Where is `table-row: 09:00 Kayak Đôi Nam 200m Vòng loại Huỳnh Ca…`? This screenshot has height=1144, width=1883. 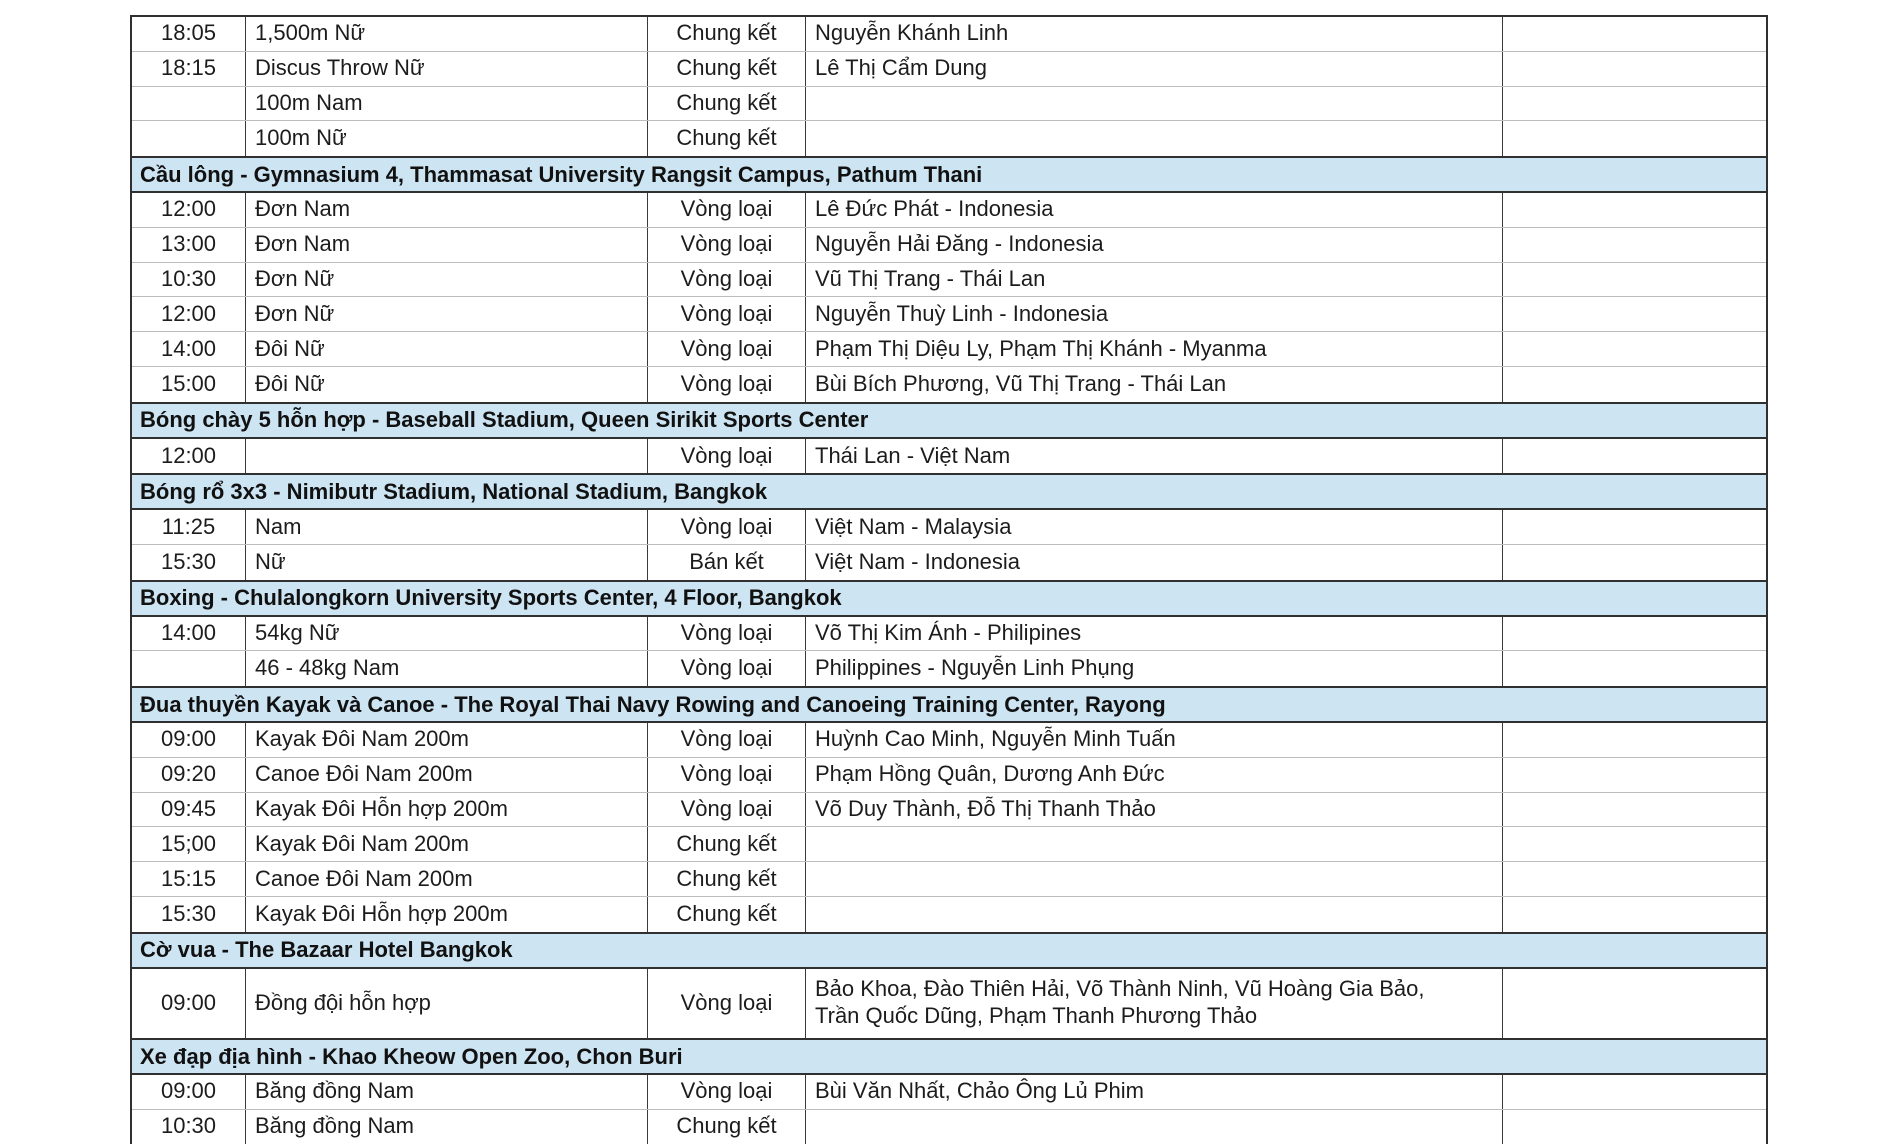 table-row: 09:00 Kayak Đôi Nam 200m Vòng loại Huỳnh Ca… is located at coordinates (949, 740).